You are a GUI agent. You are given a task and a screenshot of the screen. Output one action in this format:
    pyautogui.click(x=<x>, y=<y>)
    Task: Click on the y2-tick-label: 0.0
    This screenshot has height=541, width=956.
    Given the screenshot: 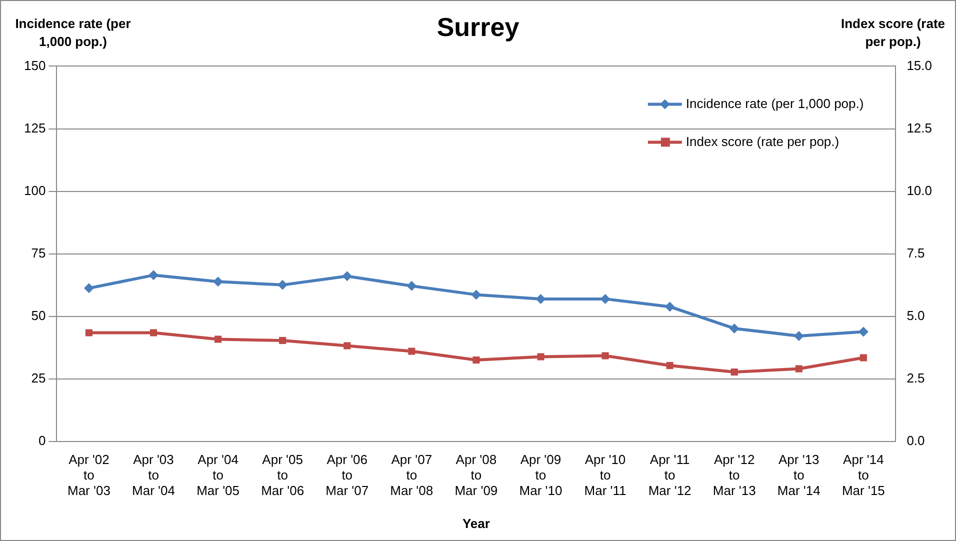 What is the action you would take?
    pyautogui.click(x=915, y=440)
    